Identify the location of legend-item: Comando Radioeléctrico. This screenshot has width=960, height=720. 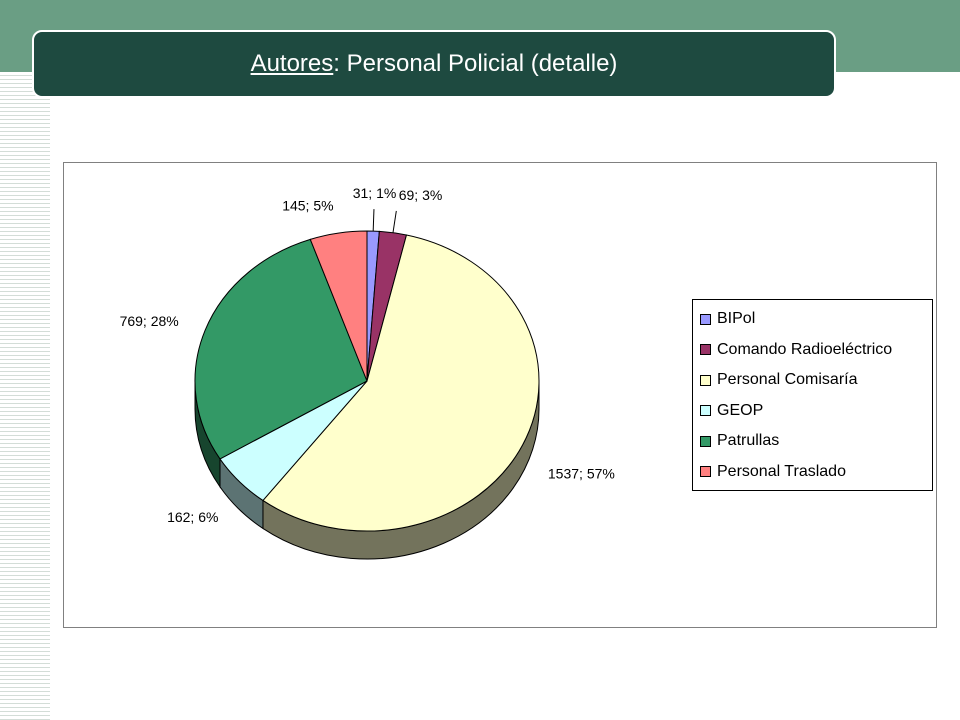
(812, 350).